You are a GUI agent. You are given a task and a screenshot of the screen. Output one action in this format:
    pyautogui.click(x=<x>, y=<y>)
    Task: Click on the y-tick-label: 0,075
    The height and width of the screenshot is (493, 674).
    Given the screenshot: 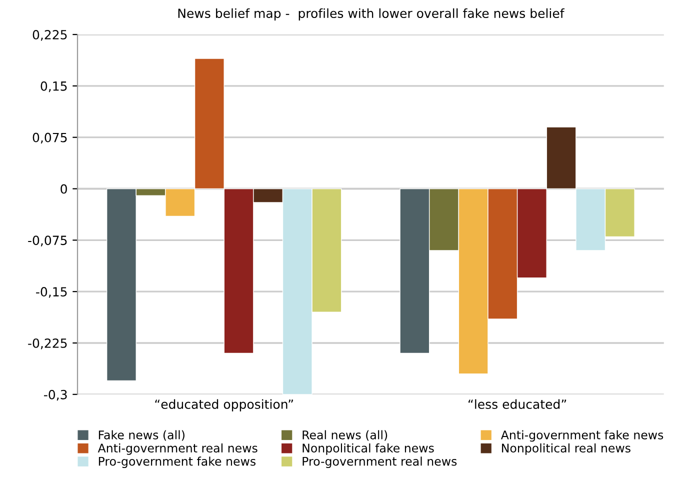 What is the action you would take?
    pyautogui.click(x=49, y=138)
    